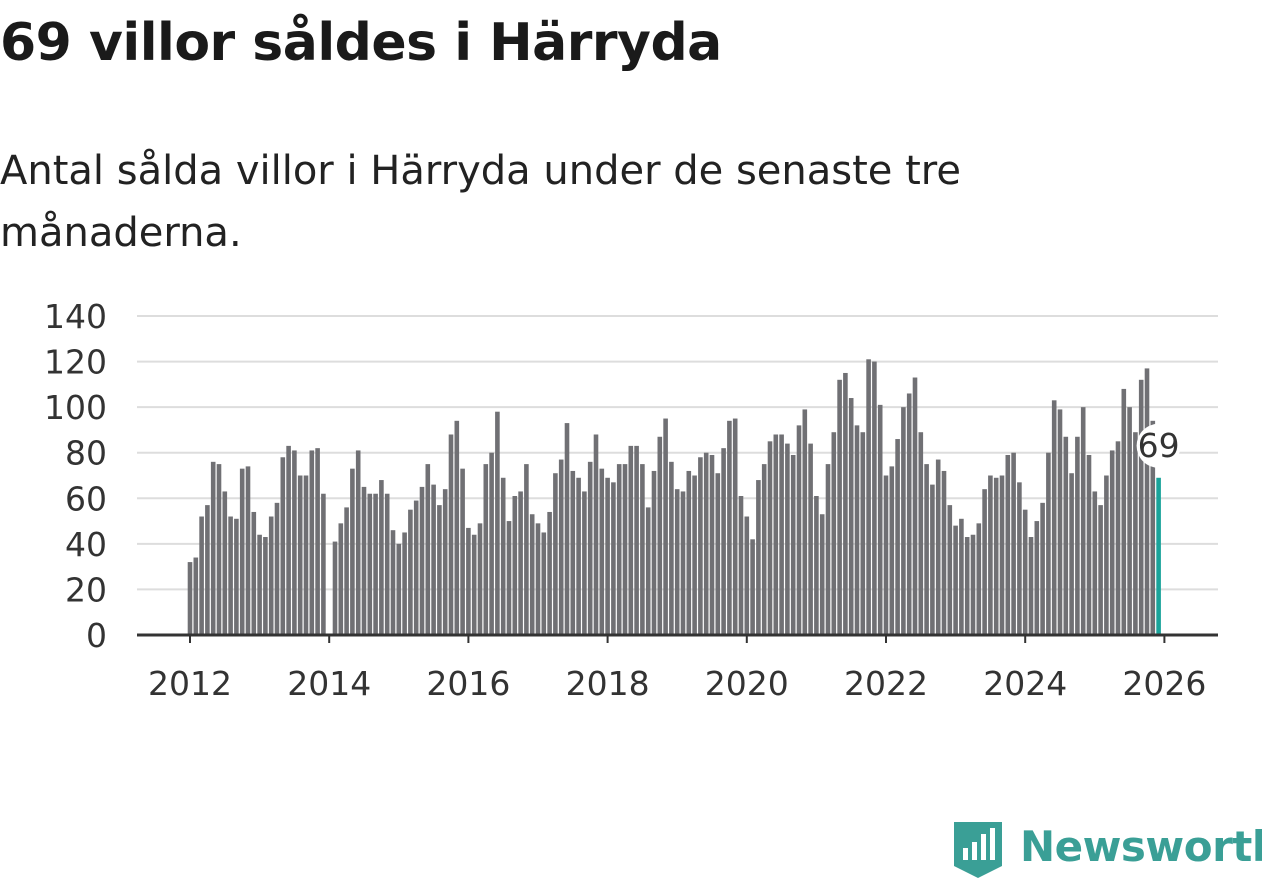 The image size is (1262, 884). What do you see at coordinates (86, 589) in the screenshot?
I see `y-tick-label: 20` at bounding box center [86, 589].